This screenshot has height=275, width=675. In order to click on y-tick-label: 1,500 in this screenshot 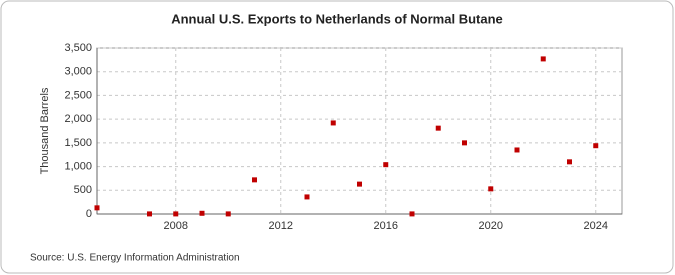, I will do `click(78, 143)`.